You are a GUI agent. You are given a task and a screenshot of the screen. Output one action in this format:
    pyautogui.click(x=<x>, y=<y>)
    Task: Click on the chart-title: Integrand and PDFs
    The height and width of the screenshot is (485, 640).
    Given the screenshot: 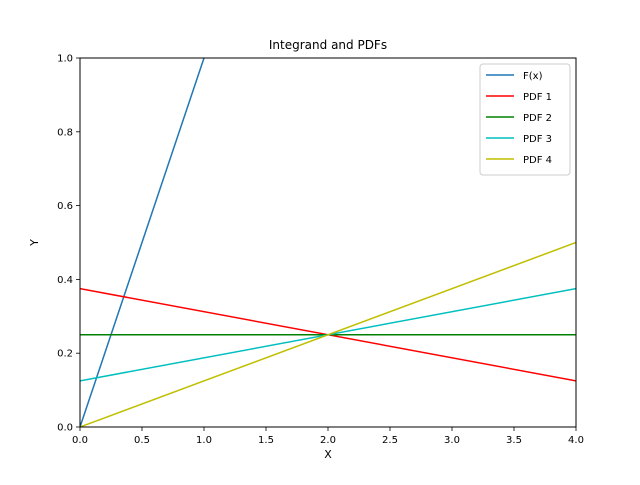 What is the action you would take?
    pyautogui.click(x=328, y=45)
    